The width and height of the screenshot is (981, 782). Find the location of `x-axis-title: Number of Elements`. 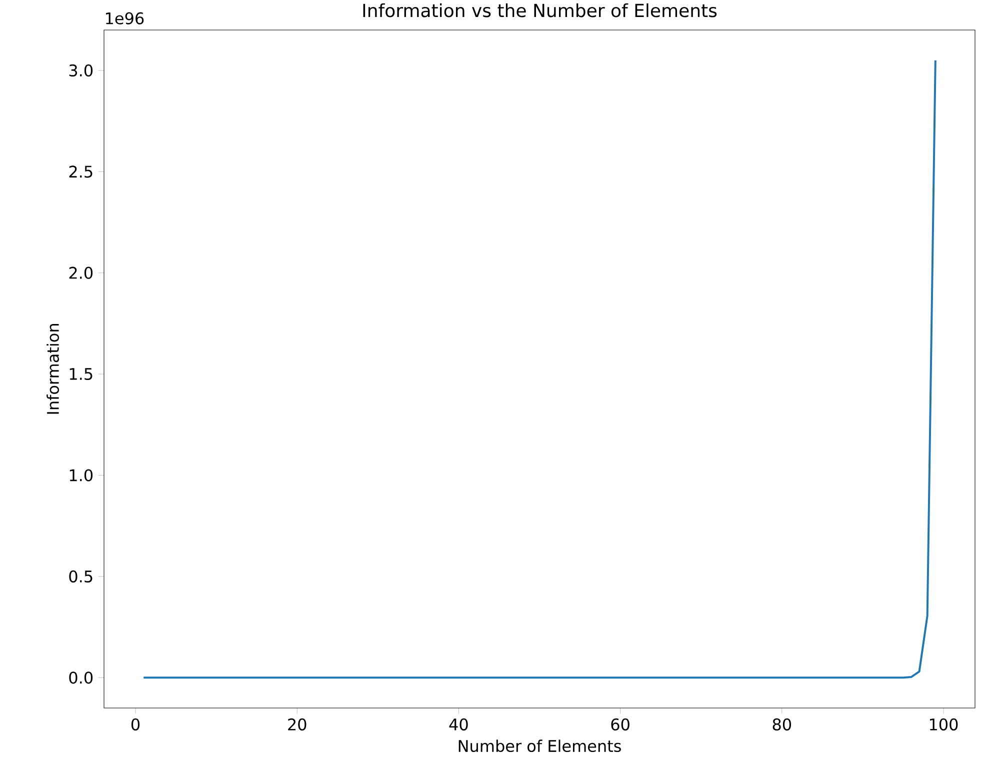

x-axis-title: Number of Elements is located at coordinates (539, 746).